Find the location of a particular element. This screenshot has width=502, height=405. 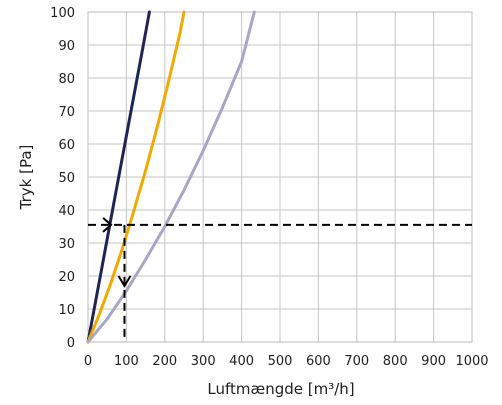

x-tick-label: 800 is located at coordinates (395, 361).